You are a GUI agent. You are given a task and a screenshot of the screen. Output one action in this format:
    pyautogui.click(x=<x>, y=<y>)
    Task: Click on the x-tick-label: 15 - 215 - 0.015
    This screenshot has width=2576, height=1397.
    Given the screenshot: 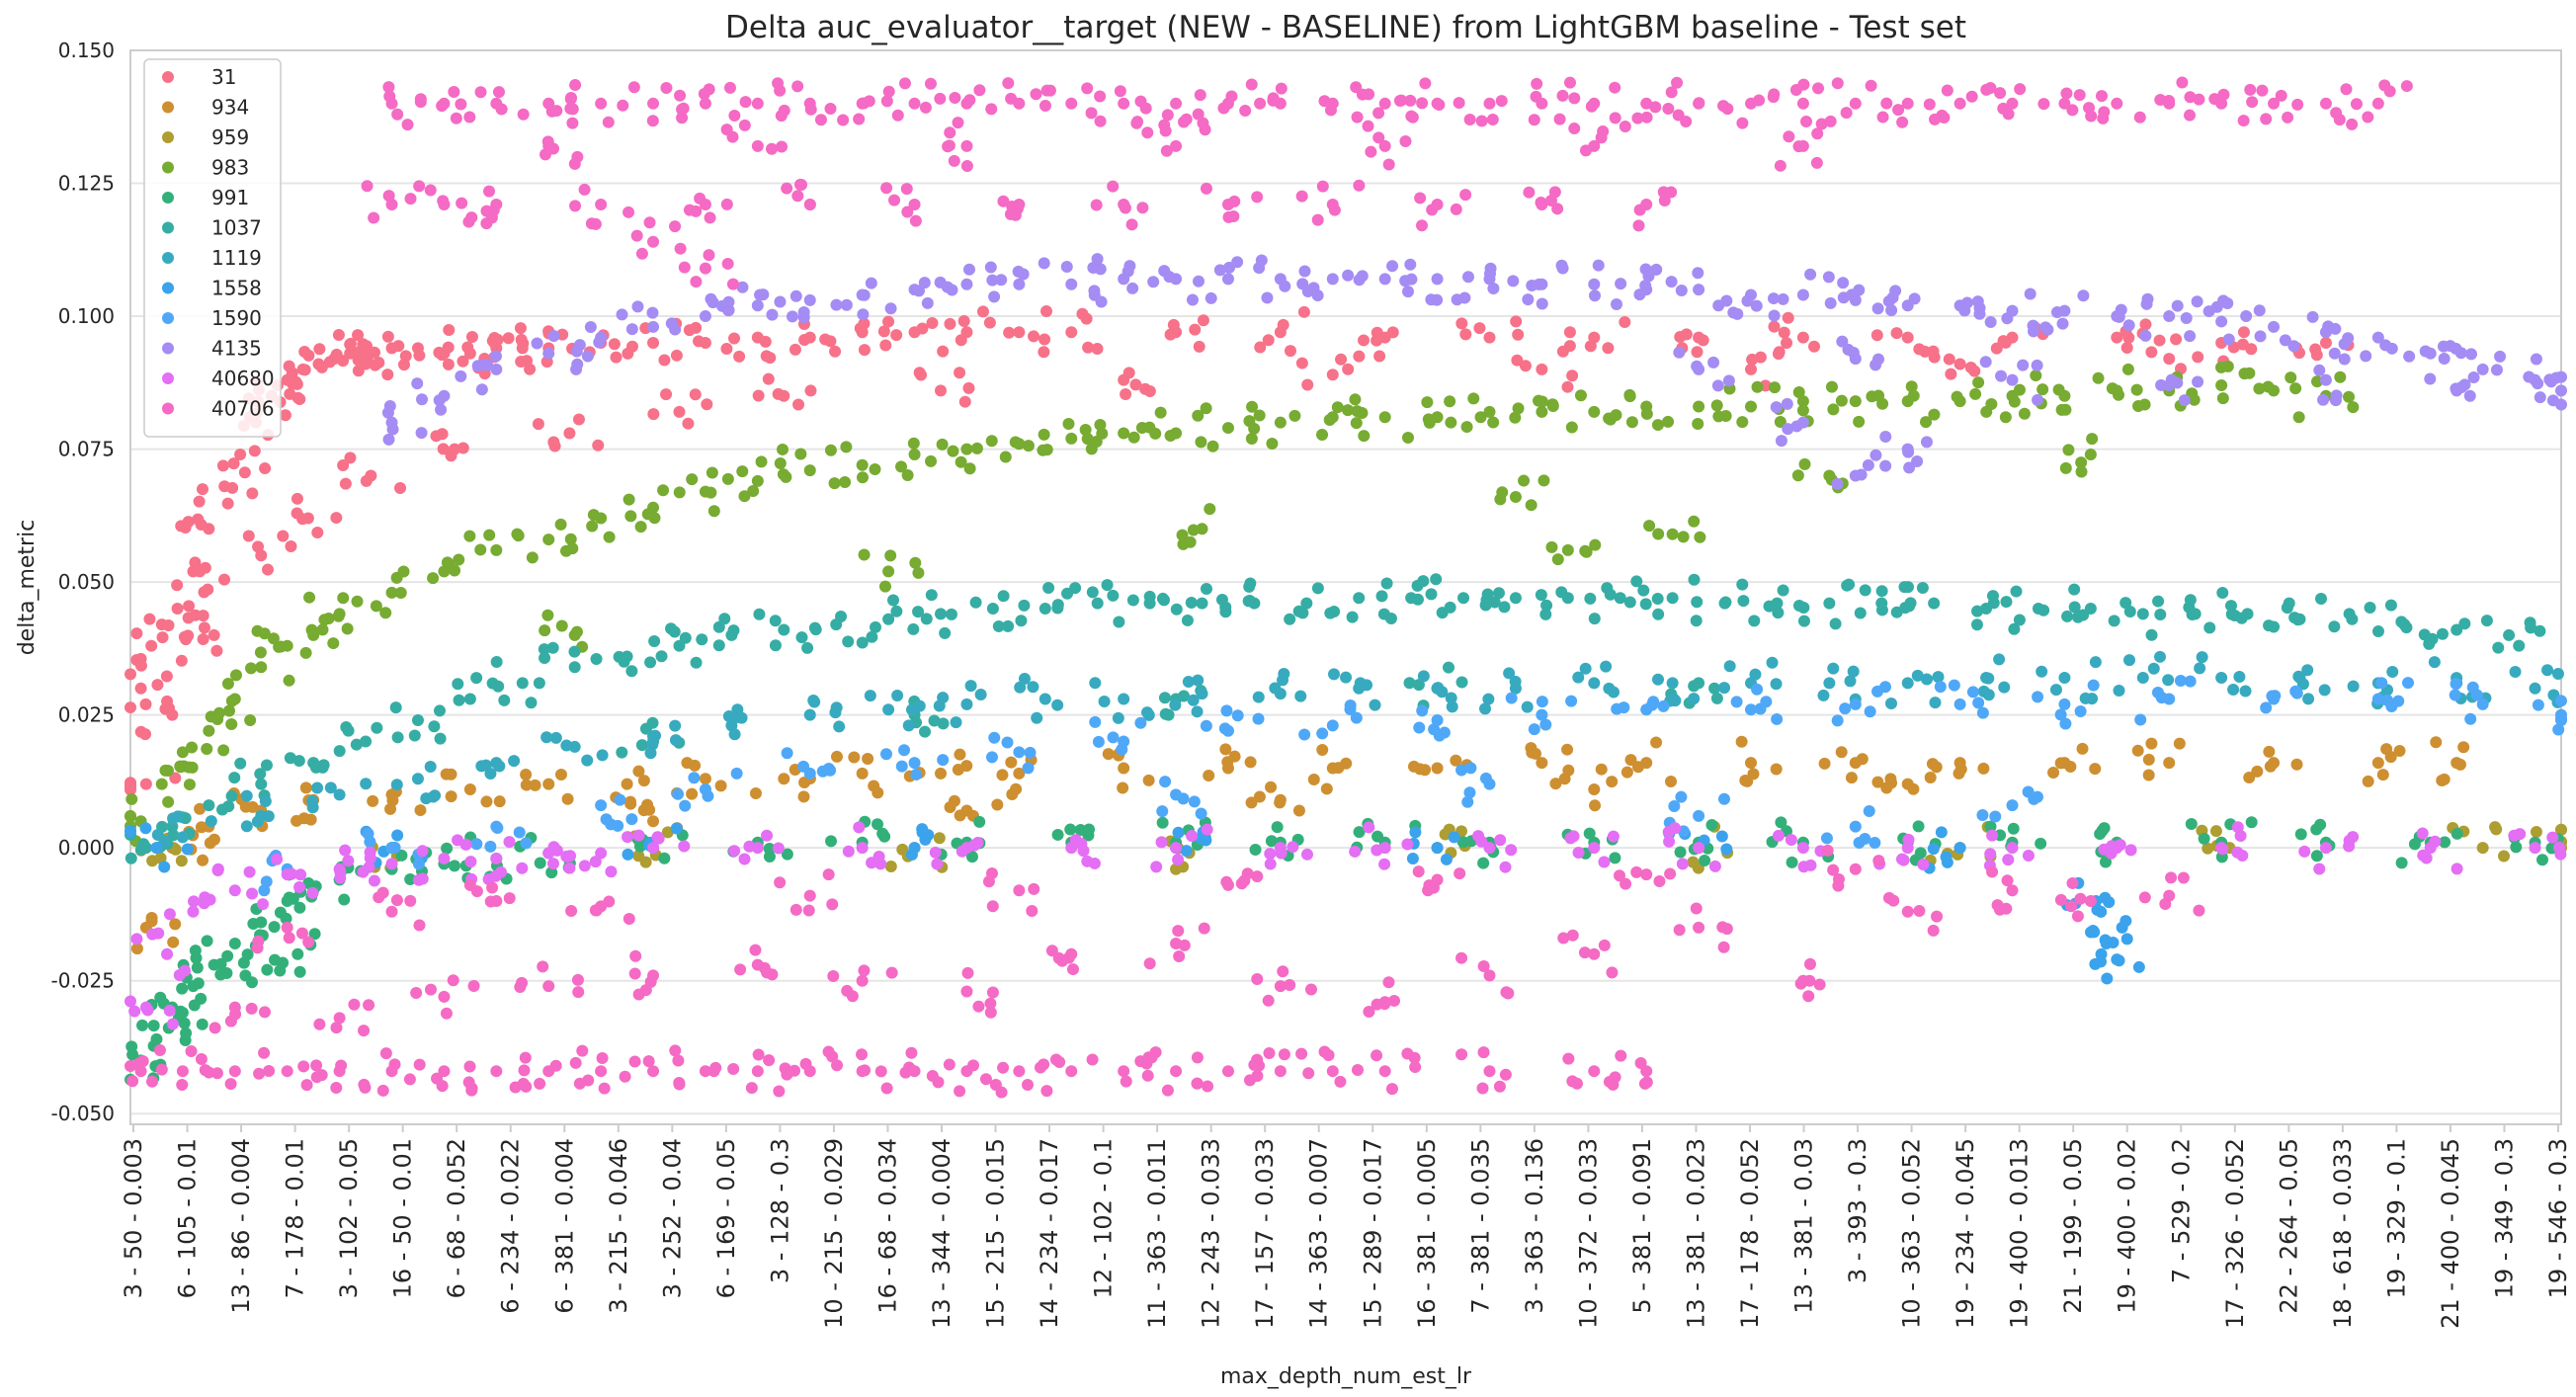 What is the action you would take?
    pyautogui.click(x=996, y=1233)
    